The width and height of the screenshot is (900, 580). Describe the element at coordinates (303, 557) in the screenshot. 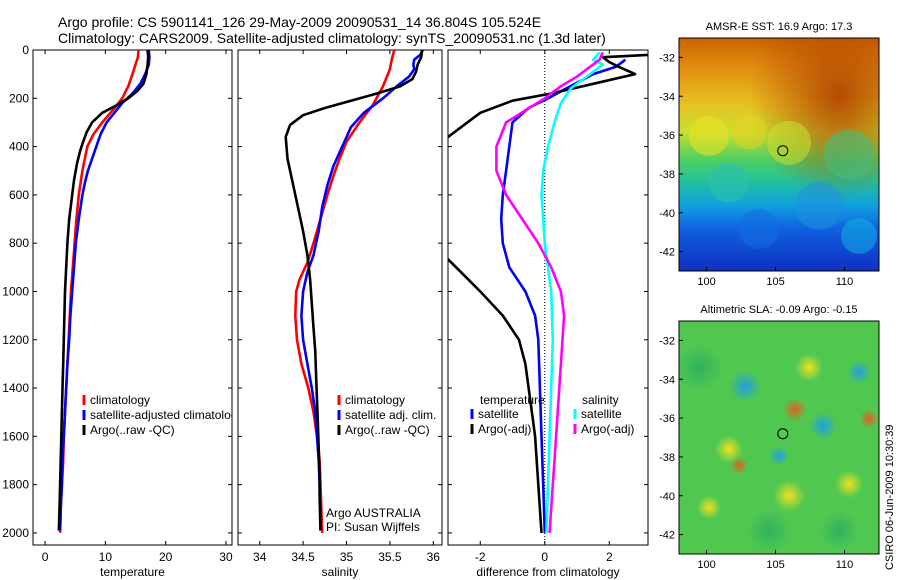

I see `x-tick-label: 34.5` at that location.